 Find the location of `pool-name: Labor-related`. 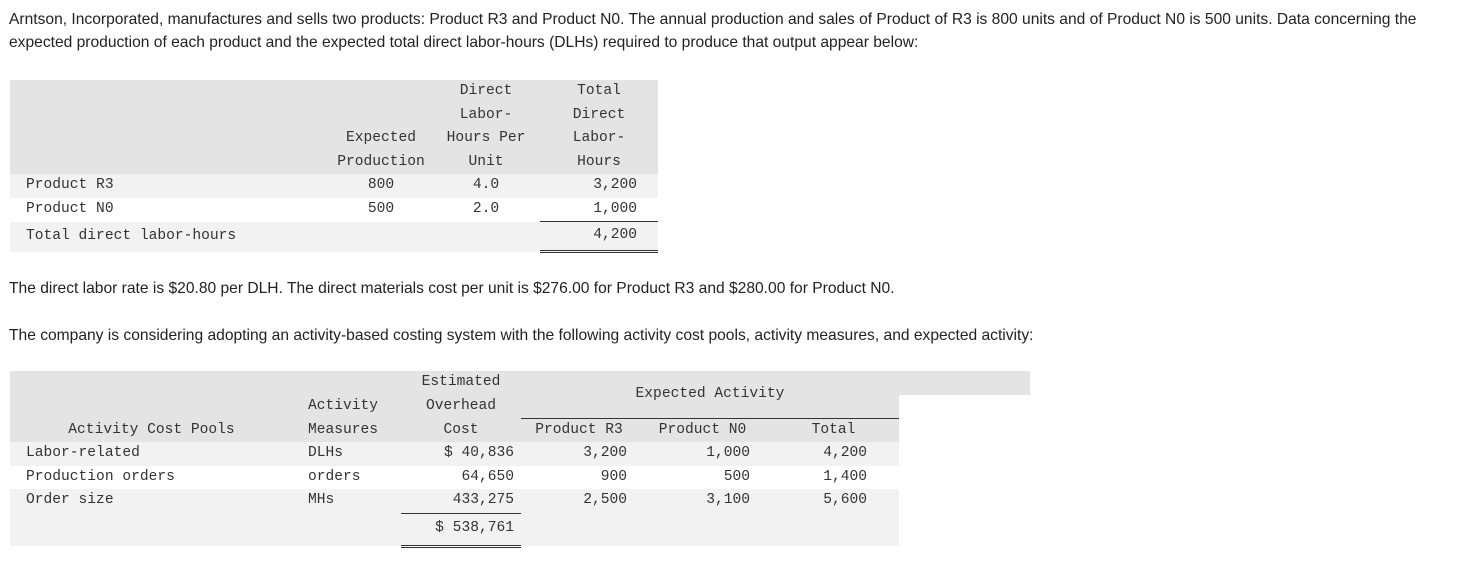

pool-name: Labor-related is located at coordinates (151, 454).